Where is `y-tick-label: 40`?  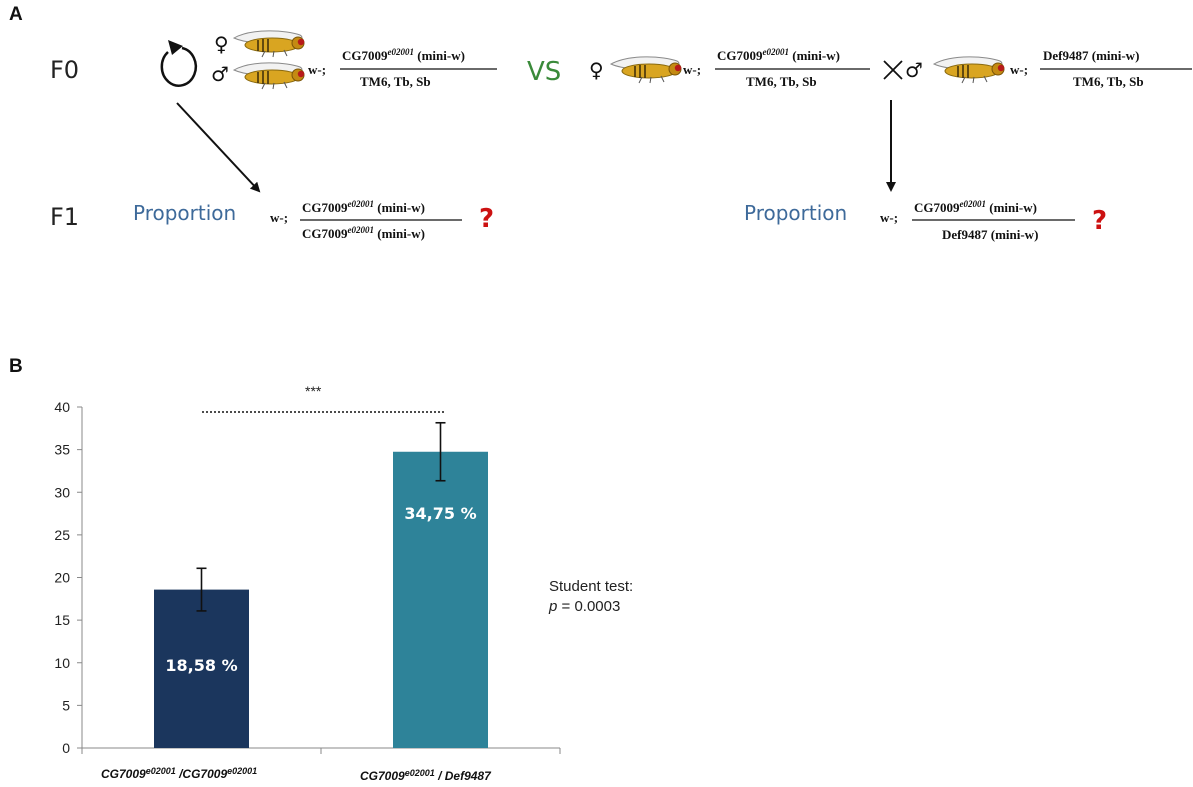 y-tick-label: 40 is located at coordinates (62, 407).